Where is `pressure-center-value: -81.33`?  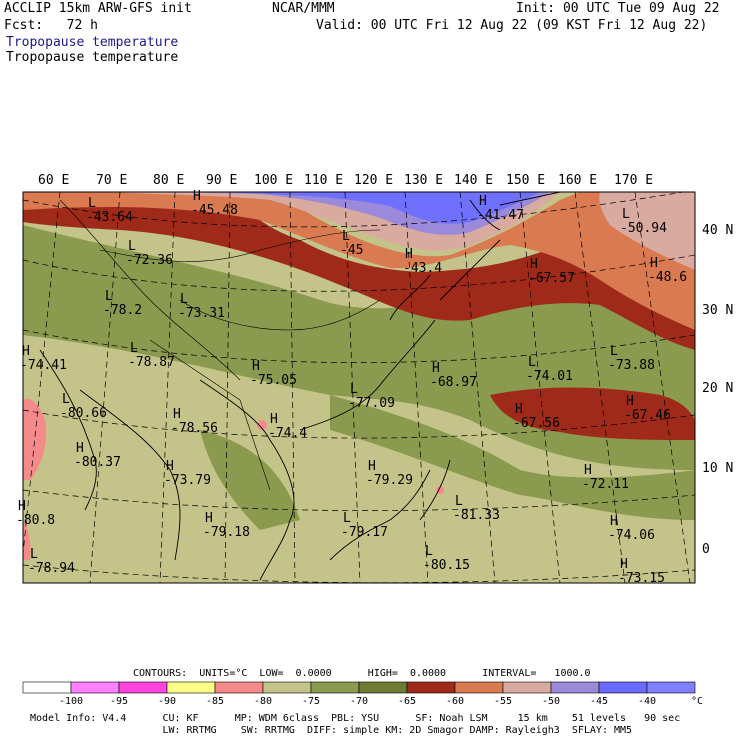 pressure-center-value: -81.33 is located at coordinates (476, 515).